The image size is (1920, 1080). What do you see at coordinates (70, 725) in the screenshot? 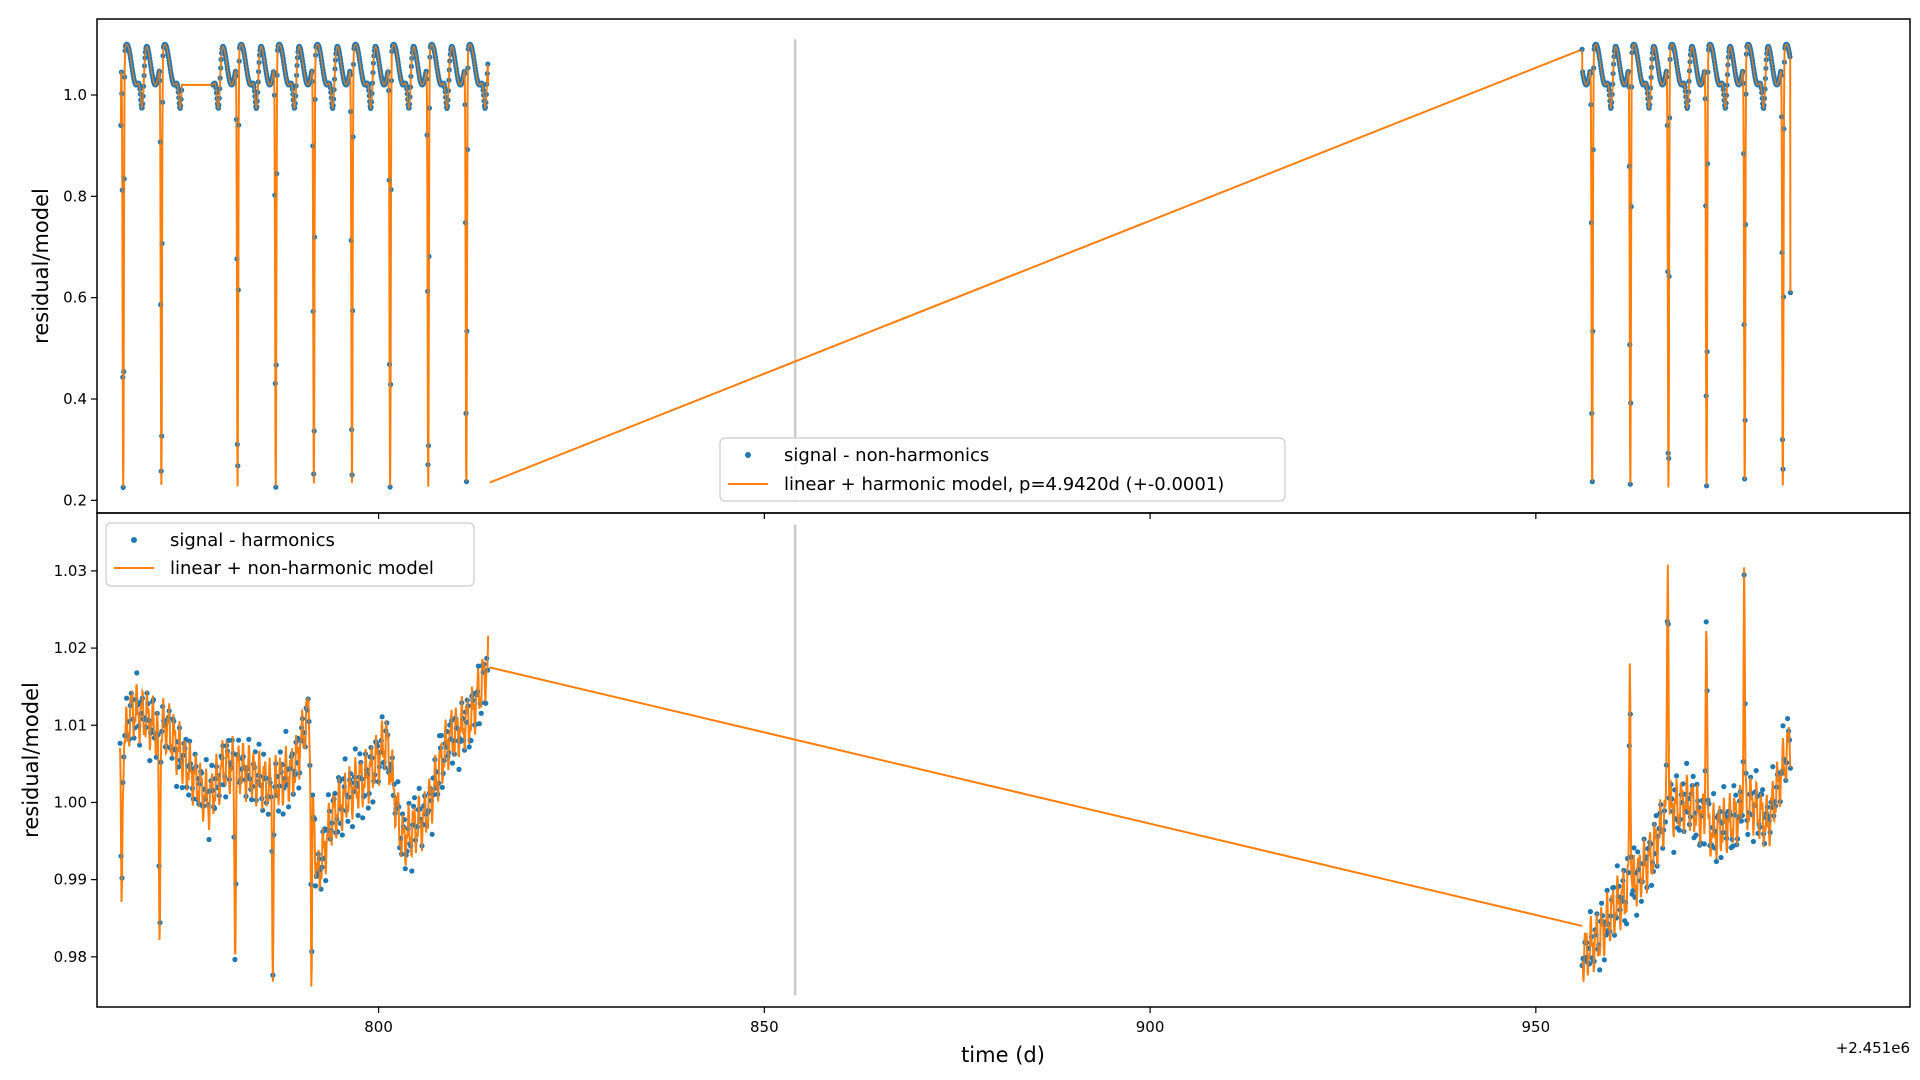
I see `y-tick-label: 1.01` at bounding box center [70, 725].